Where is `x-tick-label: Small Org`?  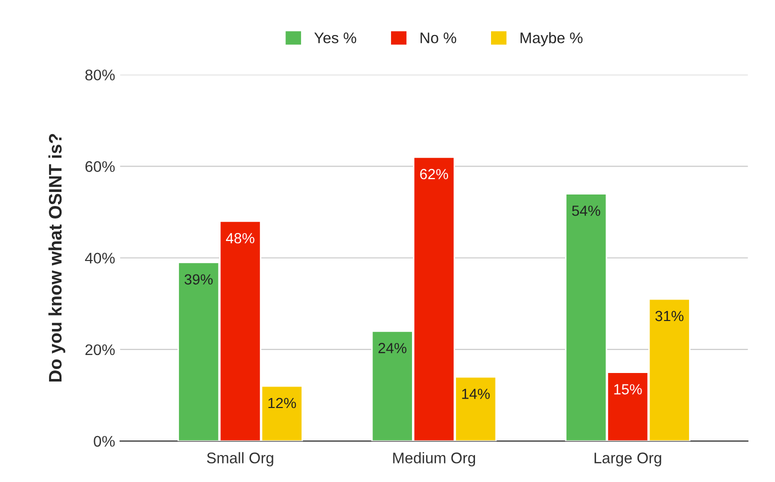
x-tick-label: Small Org is located at coordinates (240, 459).